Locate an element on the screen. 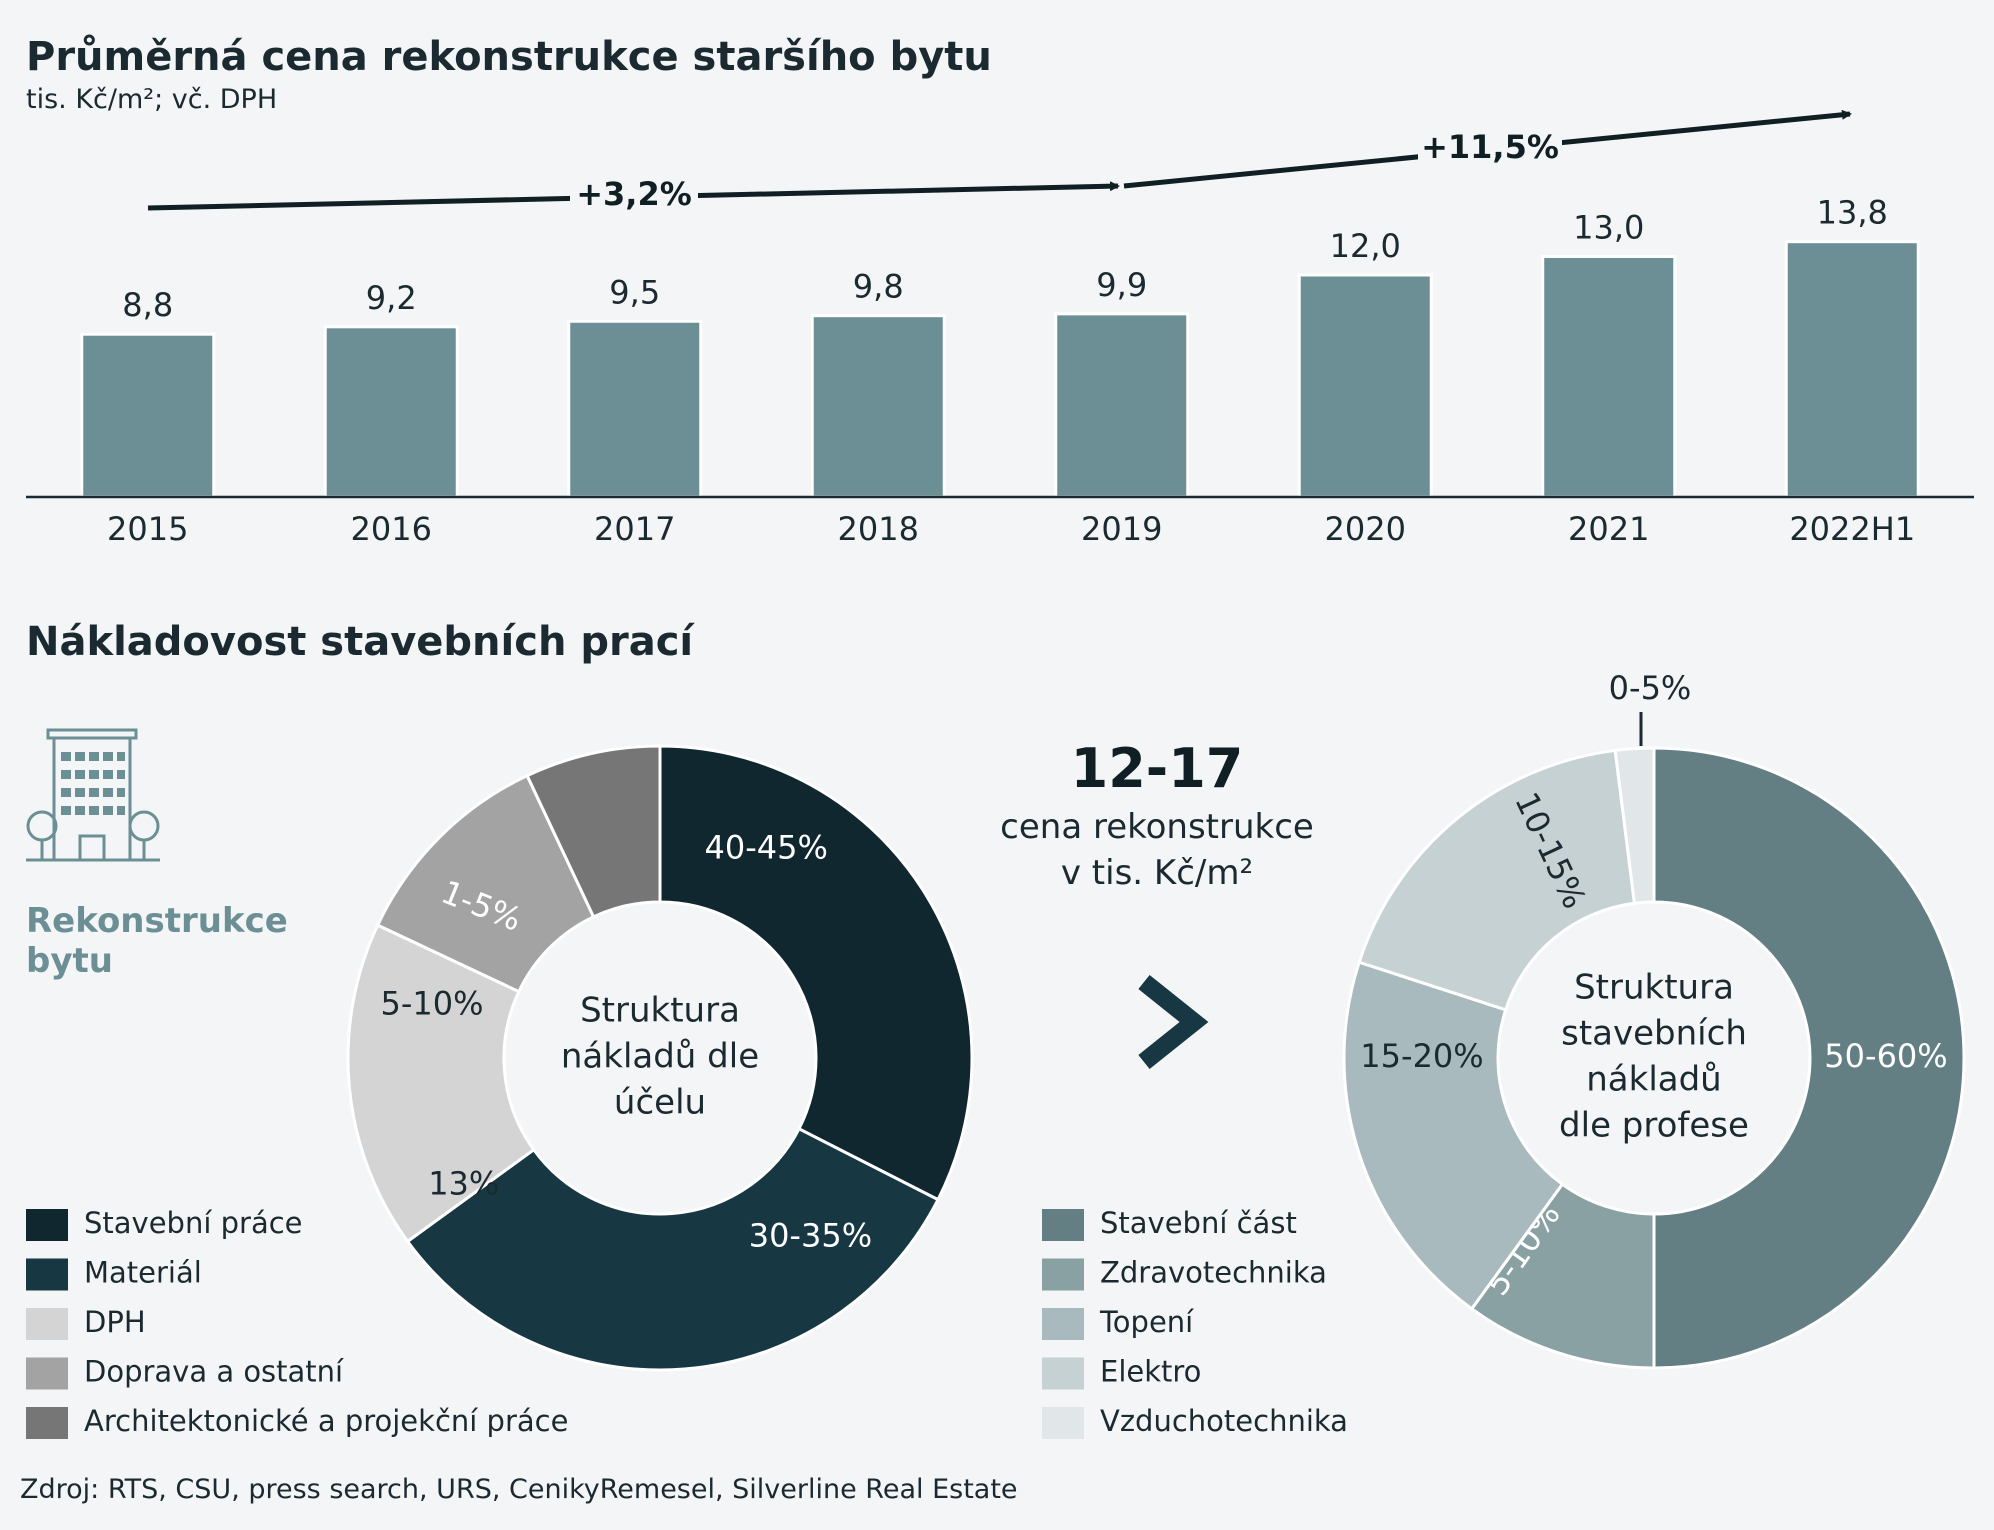  x-tick-label: 2022H1 is located at coordinates (1852, 529).